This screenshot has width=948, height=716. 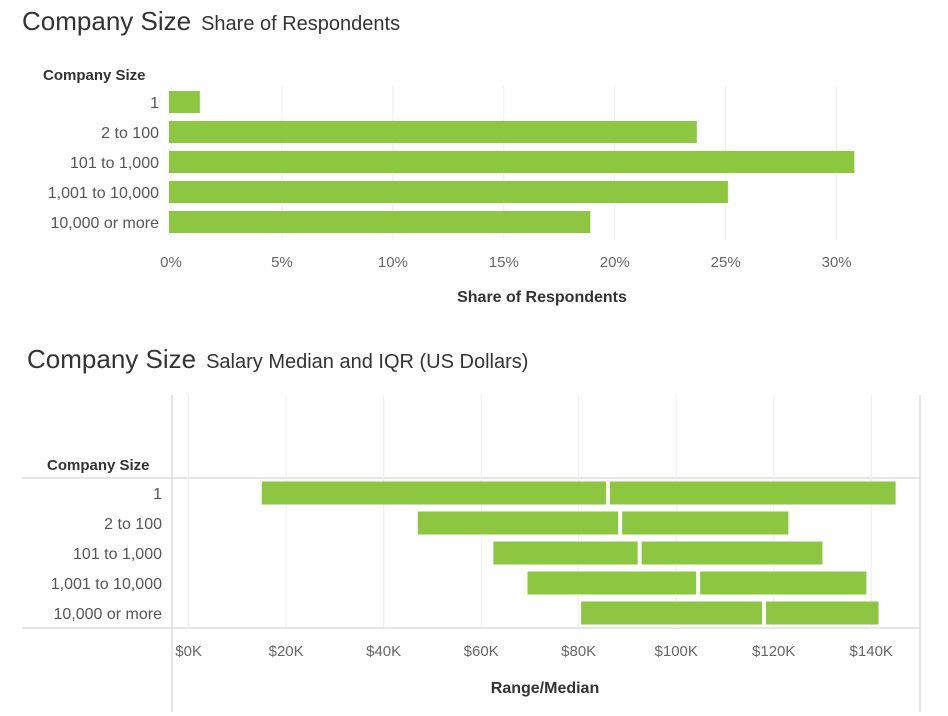 What do you see at coordinates (837, 262) in the screenshot?
I see `x-tick-label: 30%` at bounding box center [837, 262].